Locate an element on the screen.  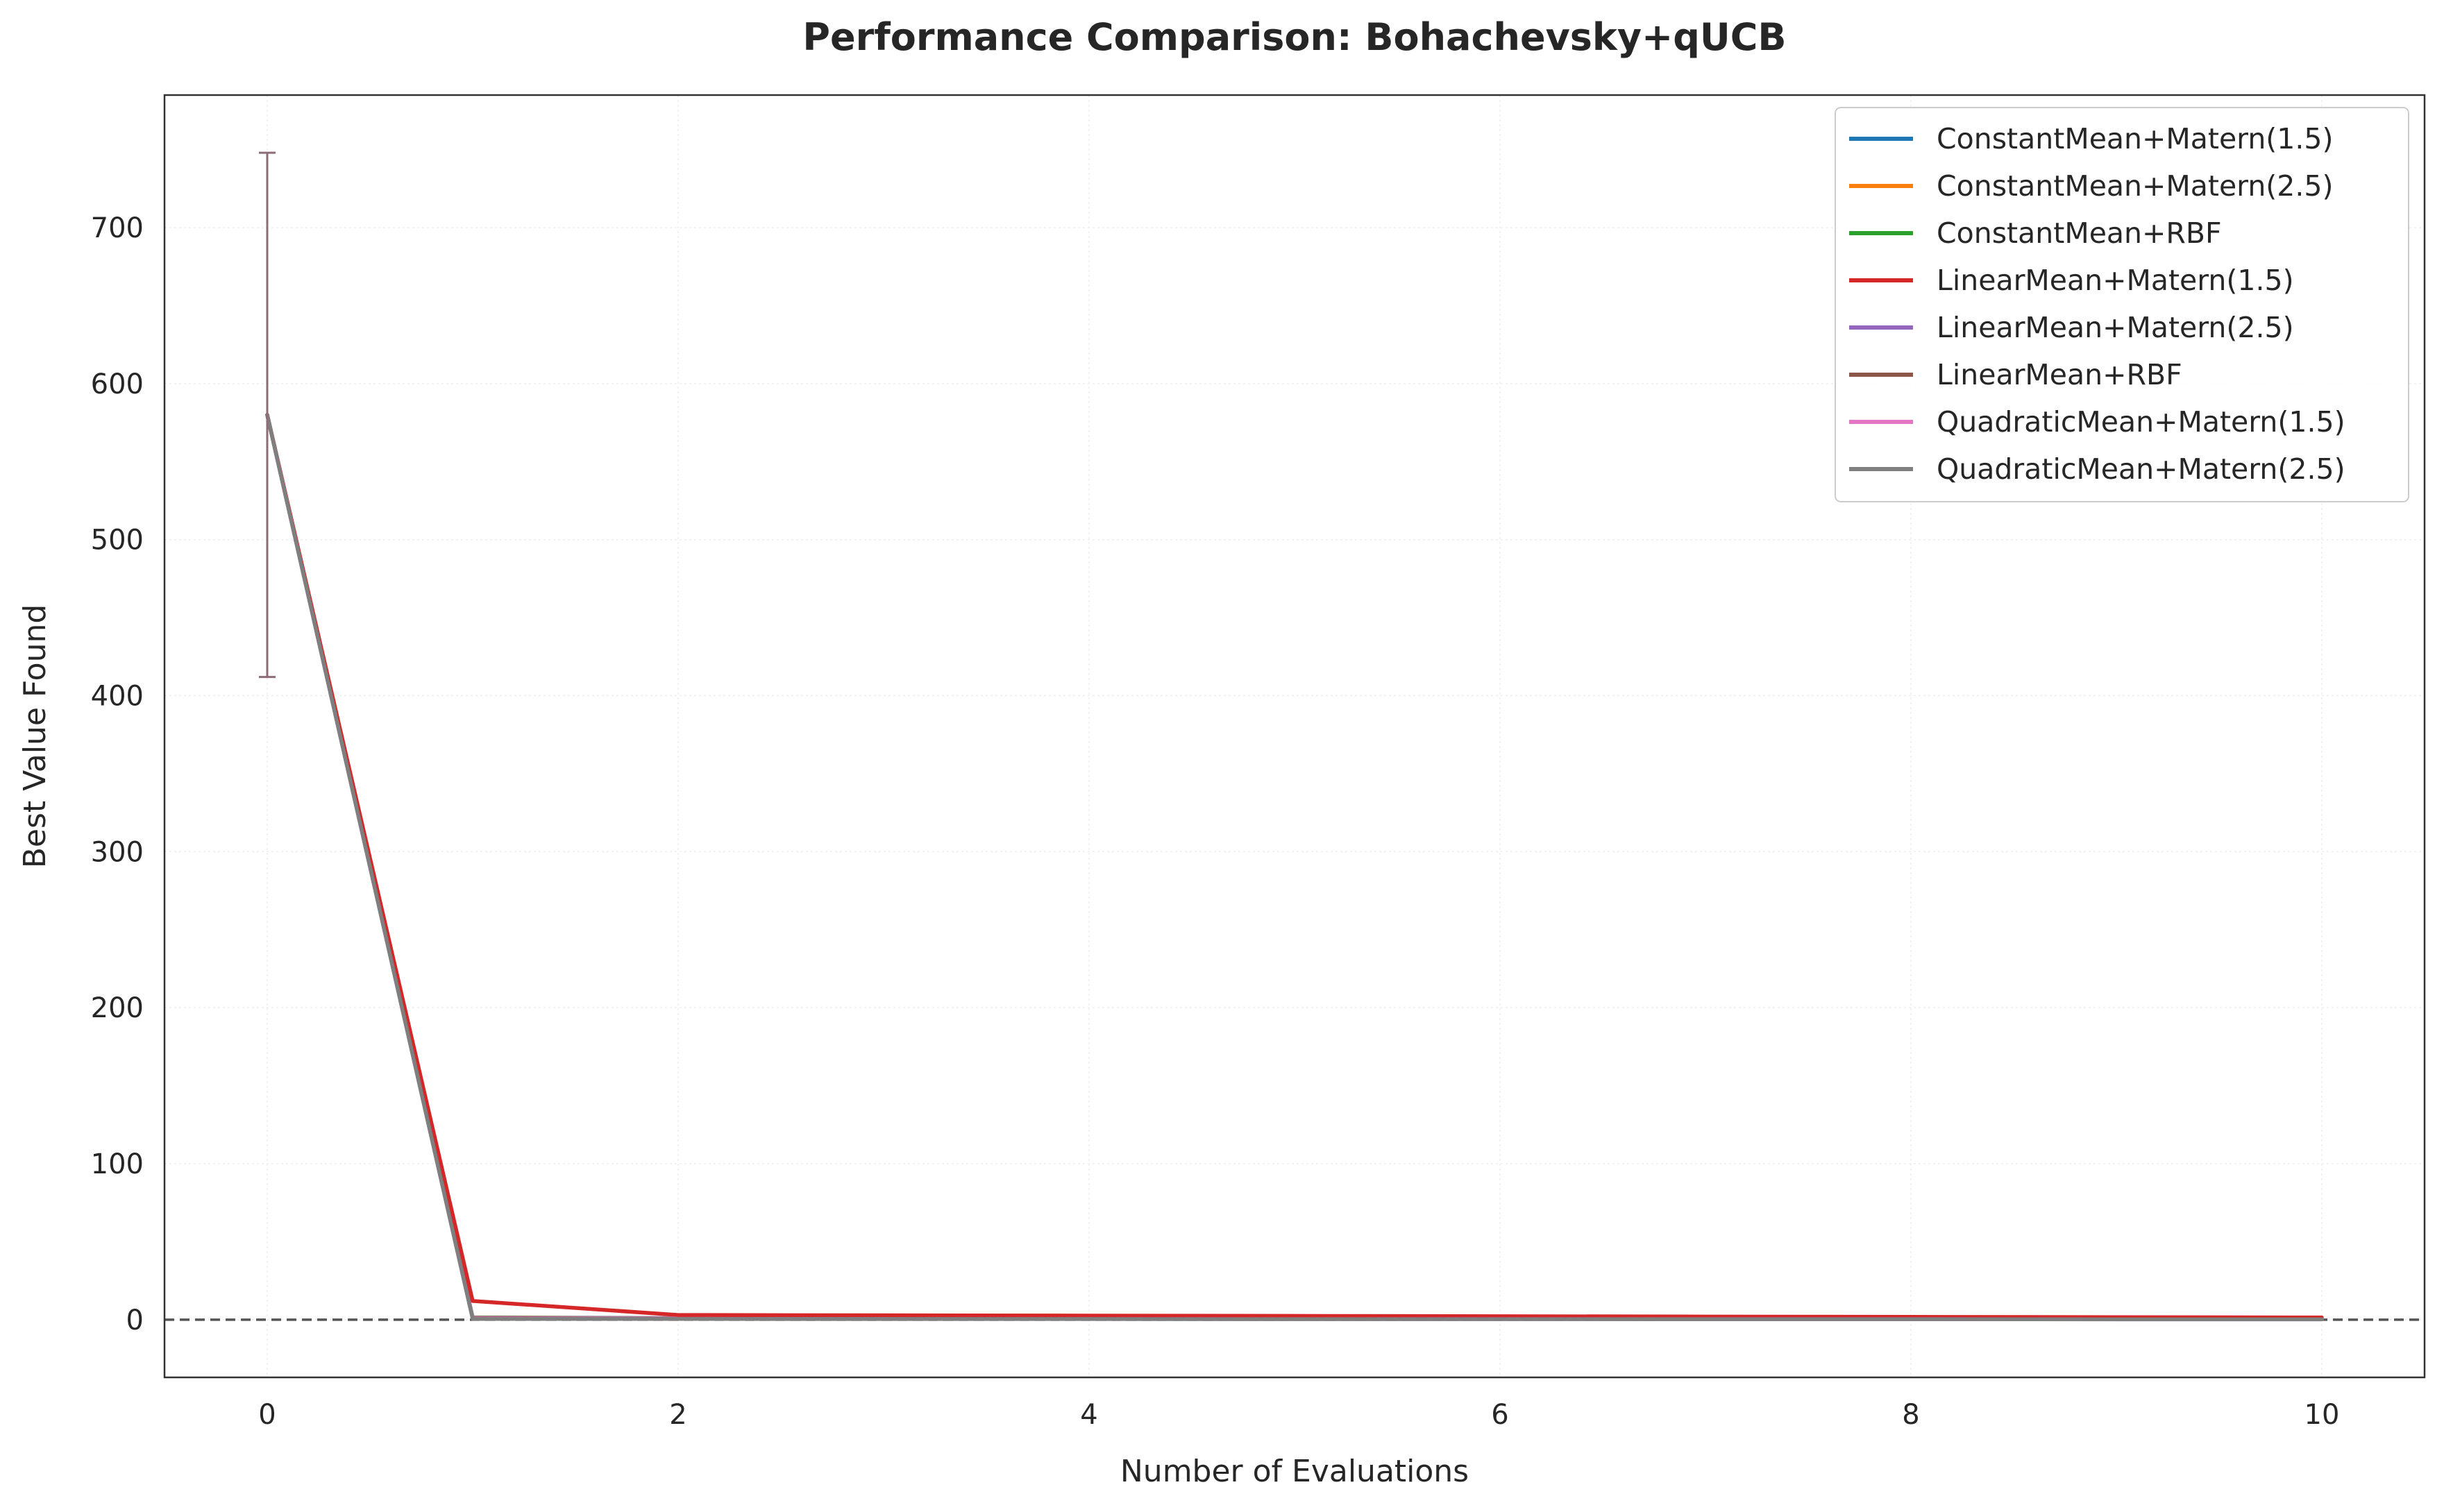
y-tick-label: 600 is located at coordinates (117, 384).